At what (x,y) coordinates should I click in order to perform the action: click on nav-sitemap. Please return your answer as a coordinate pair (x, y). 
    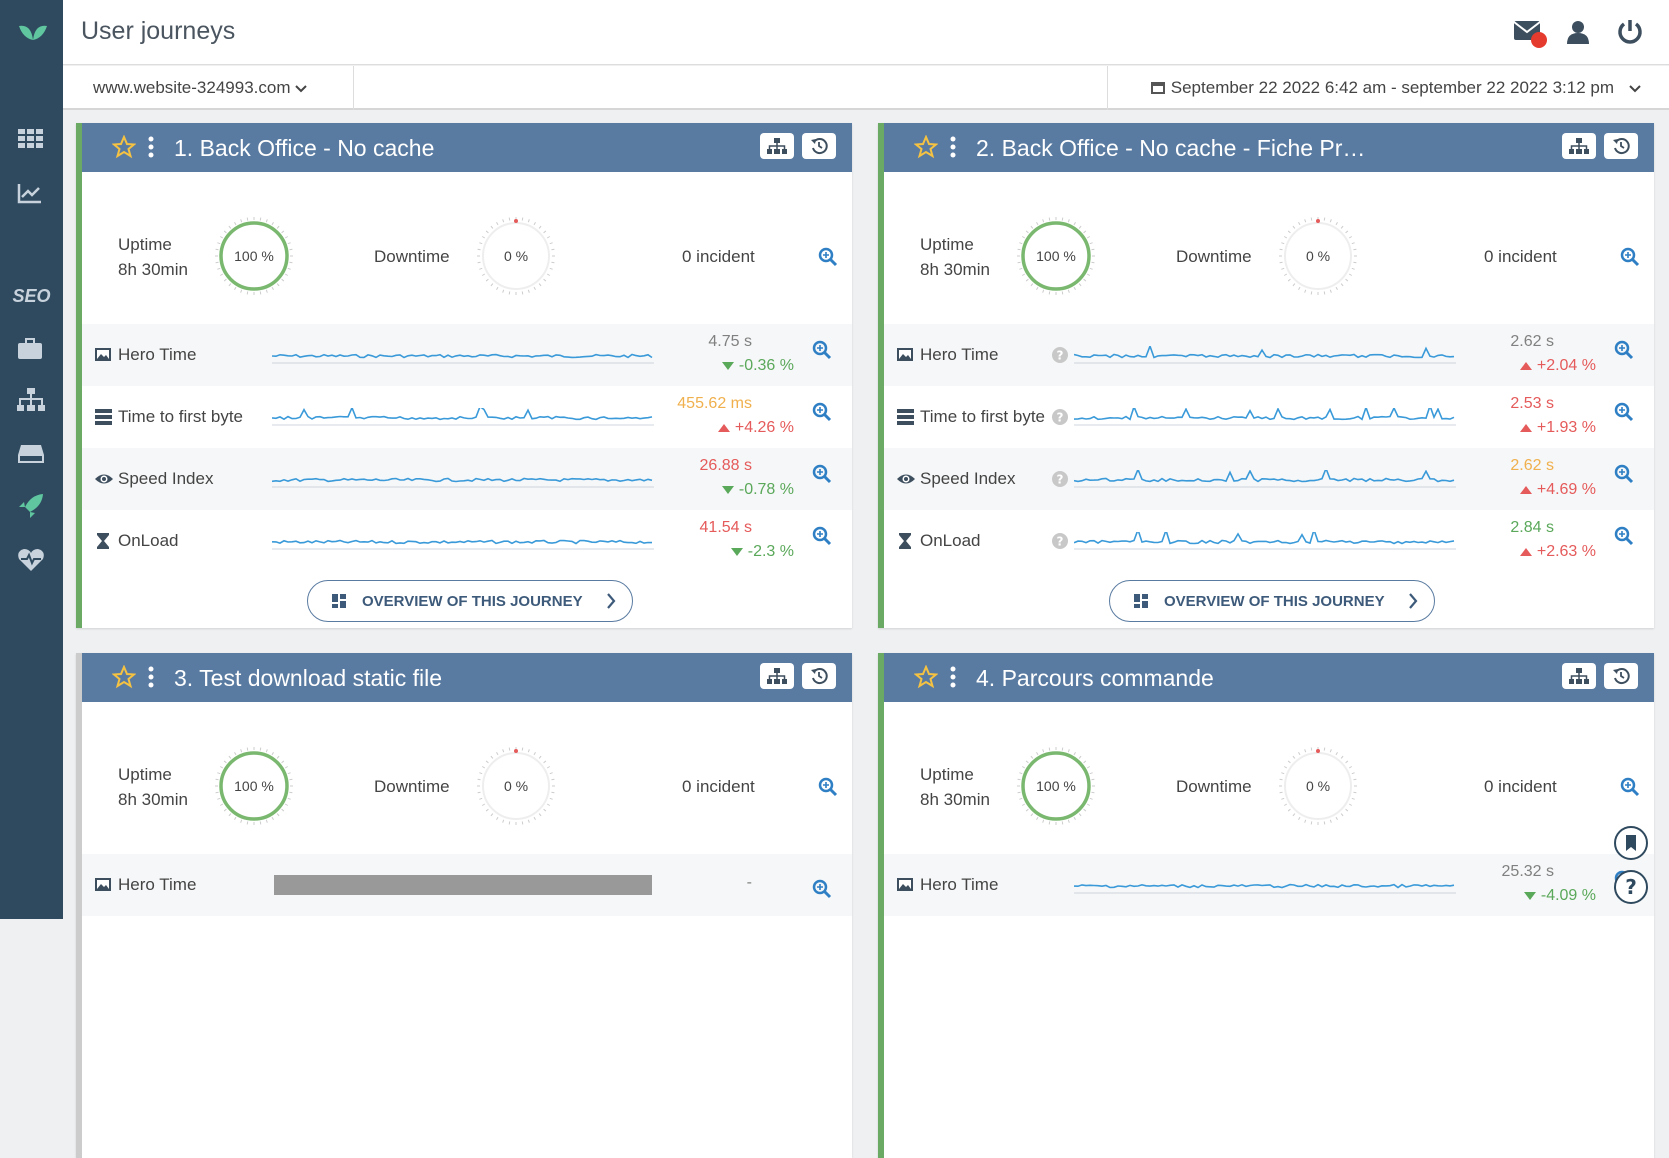
    Looking at the image, I should click on (31, 400).